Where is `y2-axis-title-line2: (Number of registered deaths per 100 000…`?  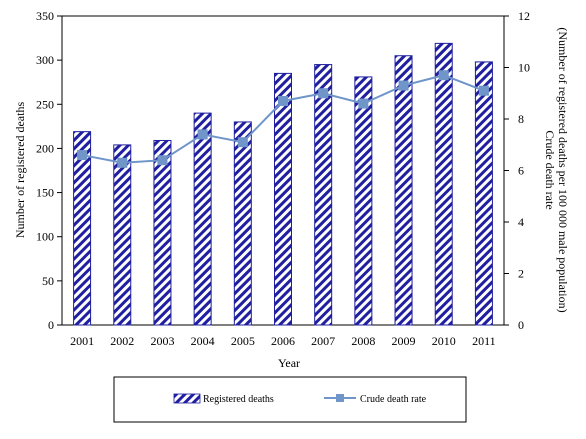 y2-axis-title-line2: (Number of registered deaths per 100 000… is located at coordinates (563, 169).